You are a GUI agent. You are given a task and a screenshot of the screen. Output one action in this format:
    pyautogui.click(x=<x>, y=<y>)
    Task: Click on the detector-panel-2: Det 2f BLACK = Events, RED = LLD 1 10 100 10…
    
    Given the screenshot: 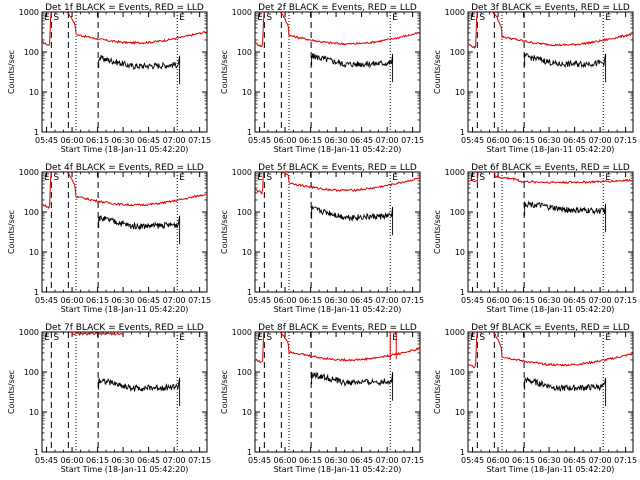 What is the action you would take?
    pyautogui.click(x=322, y=78)
    